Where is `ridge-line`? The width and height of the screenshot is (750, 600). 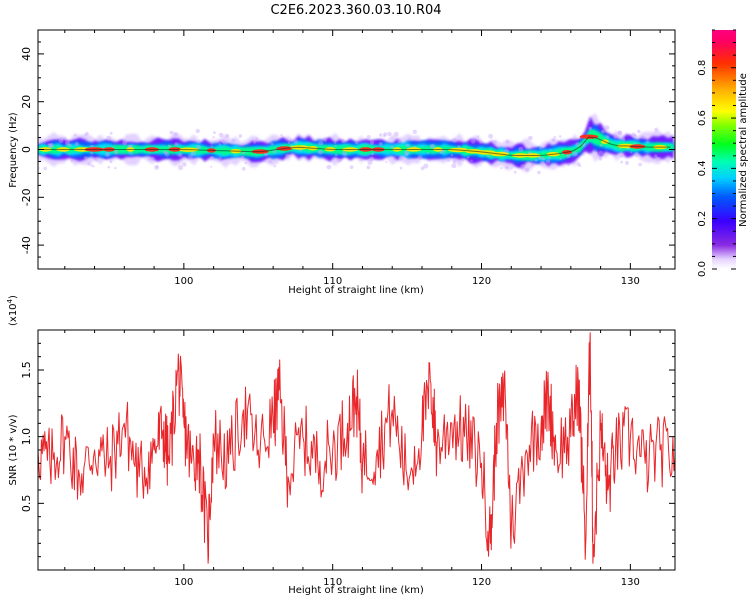 ridge-line is located at coordinates (354, 146).